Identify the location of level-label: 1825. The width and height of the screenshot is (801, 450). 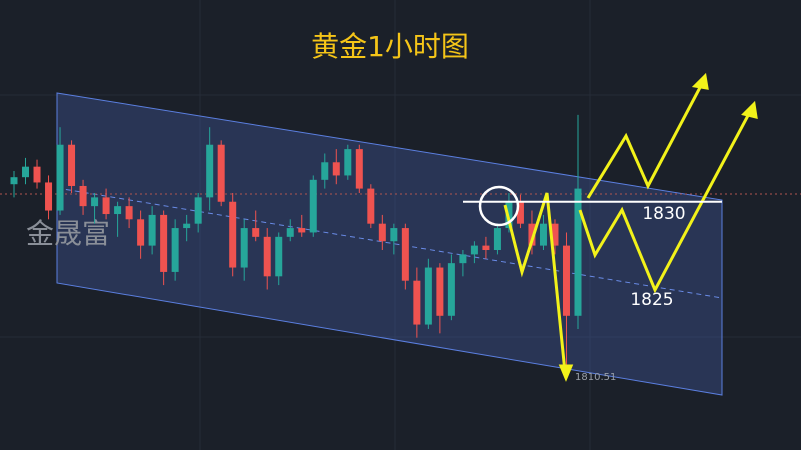
(651, 300).